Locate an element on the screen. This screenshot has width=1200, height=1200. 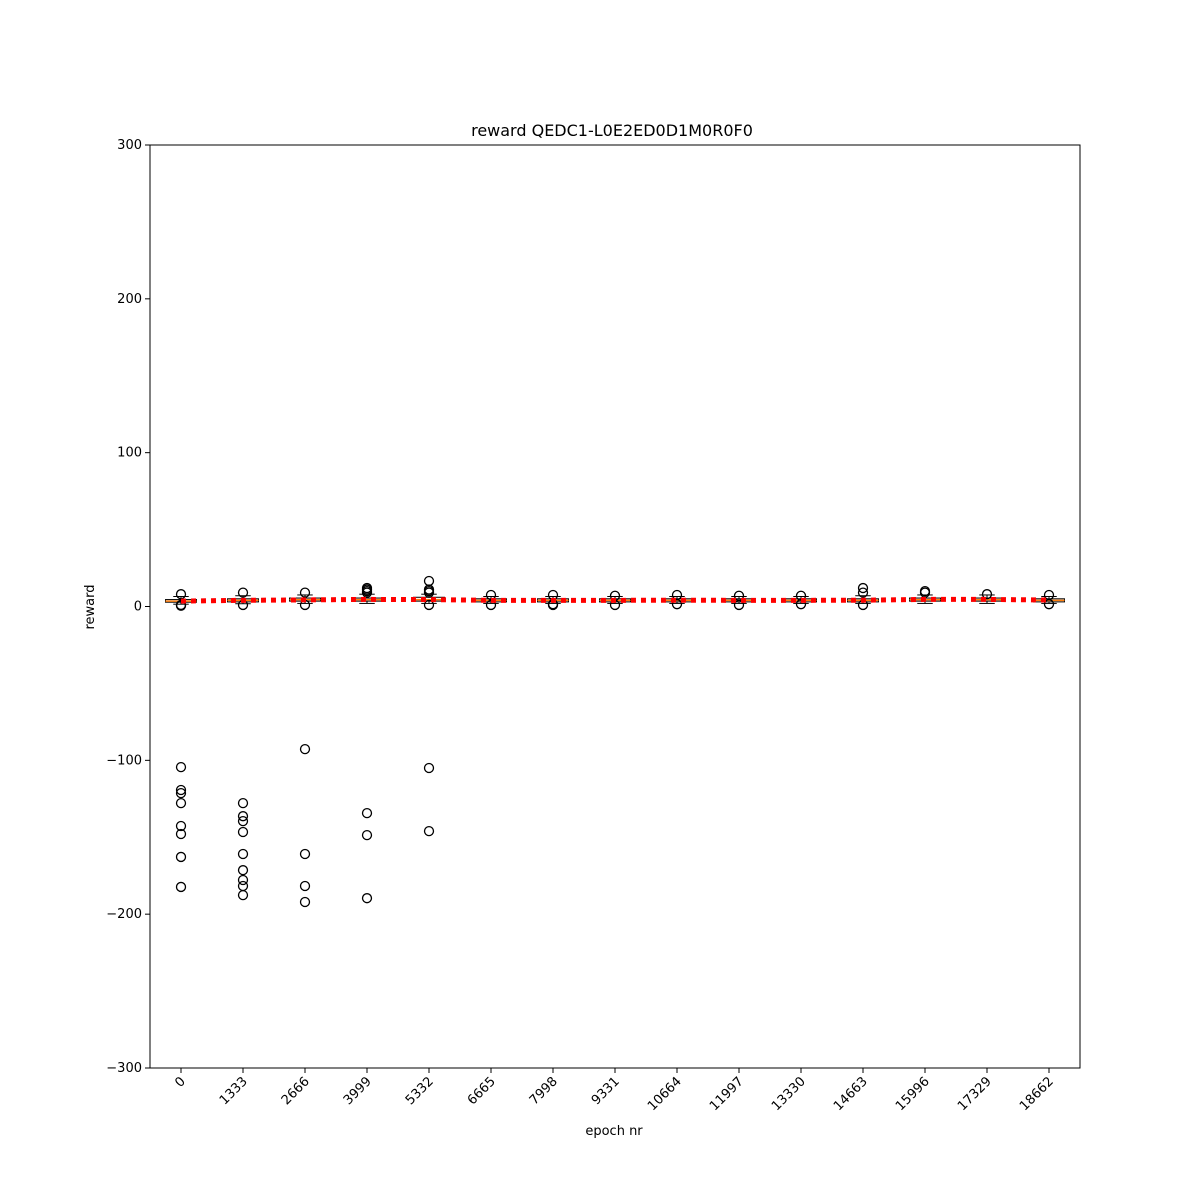
x-tick-label: 3999 is located at coordinates (358, 1091).